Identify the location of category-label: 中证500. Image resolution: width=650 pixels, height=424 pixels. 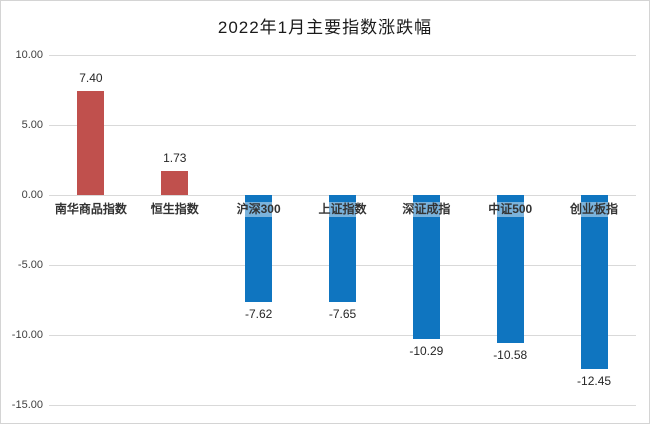
(510, 209).